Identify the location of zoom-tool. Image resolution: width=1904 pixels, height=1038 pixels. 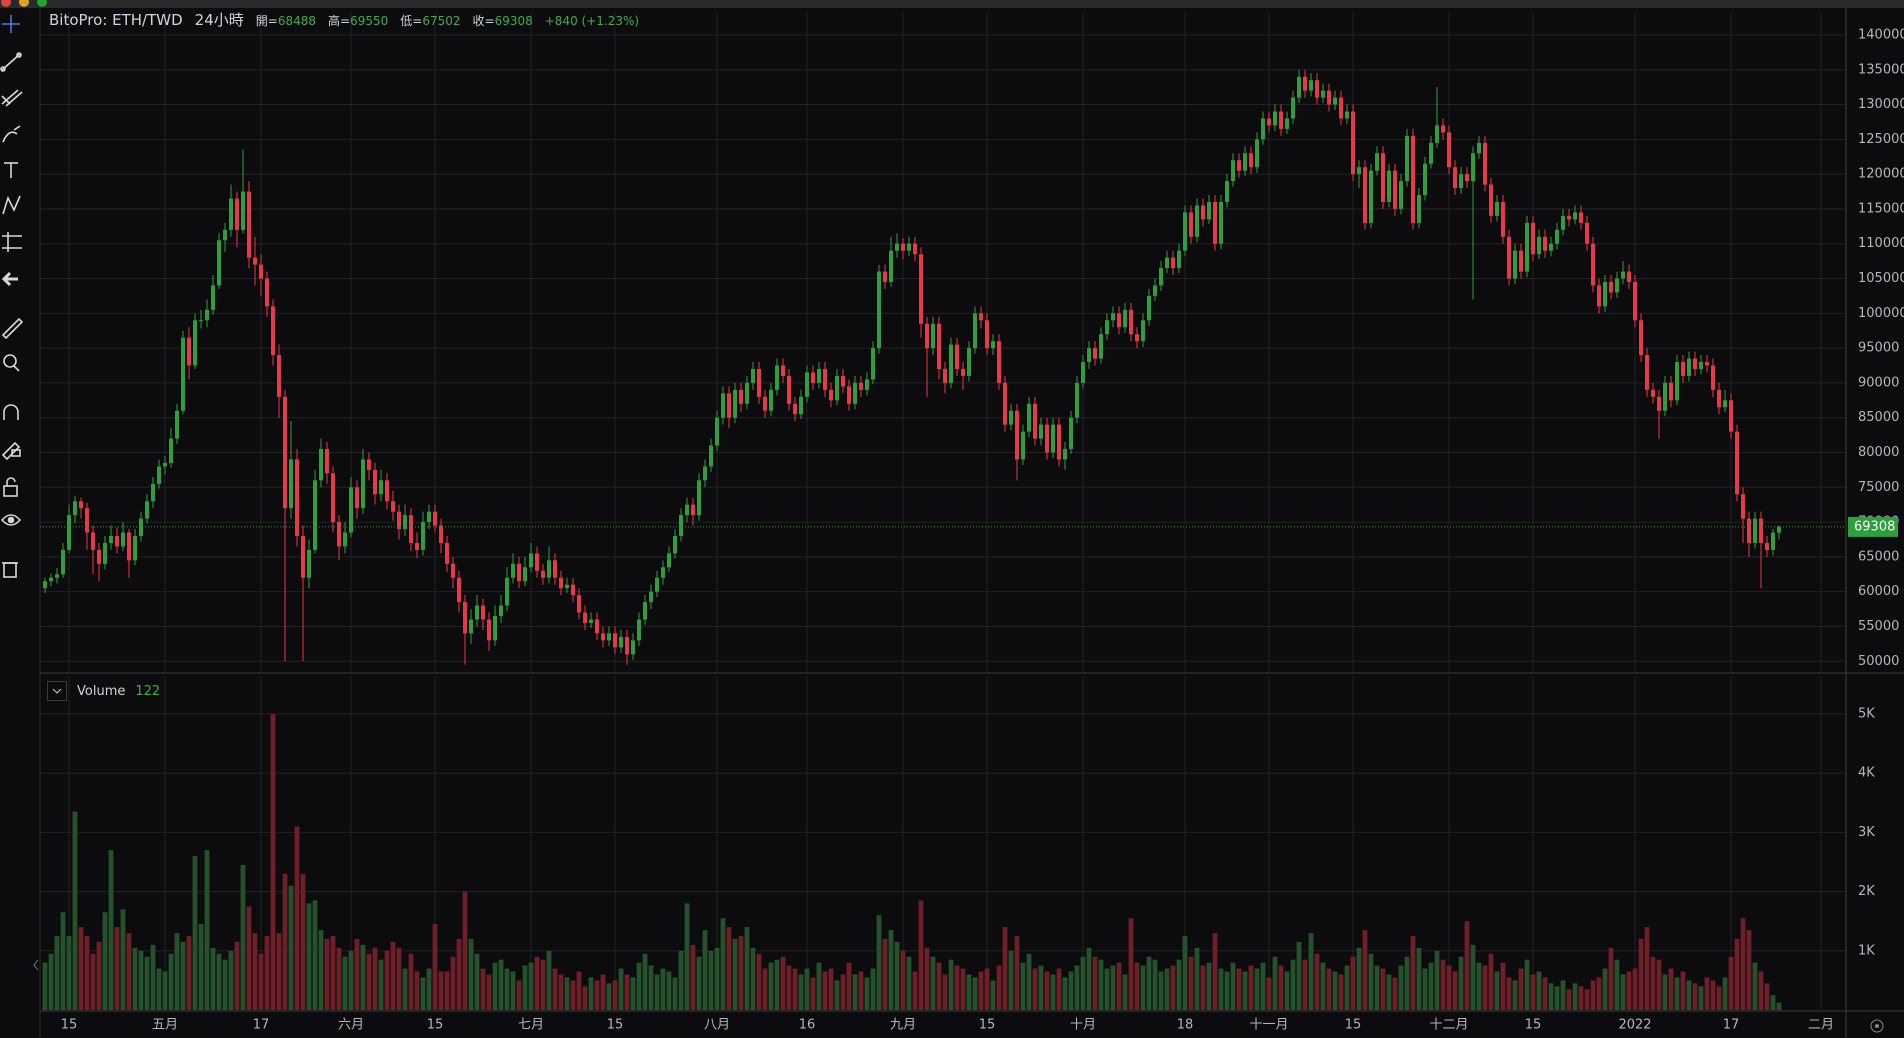
(11, 363).